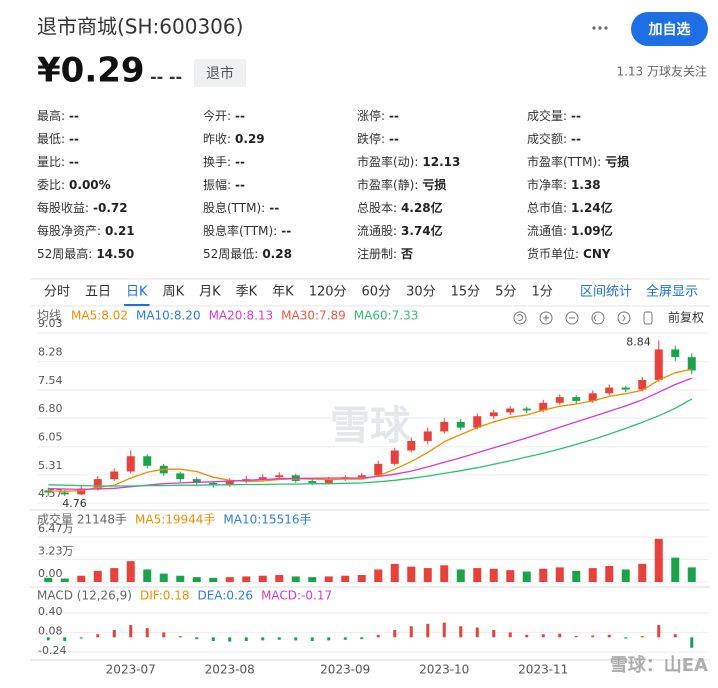 The height and width of the screenshot is (688, 718). Describe the element at coordinates (217, 139) in the screenshot. I see `stat-label: 昨收:` at that location.